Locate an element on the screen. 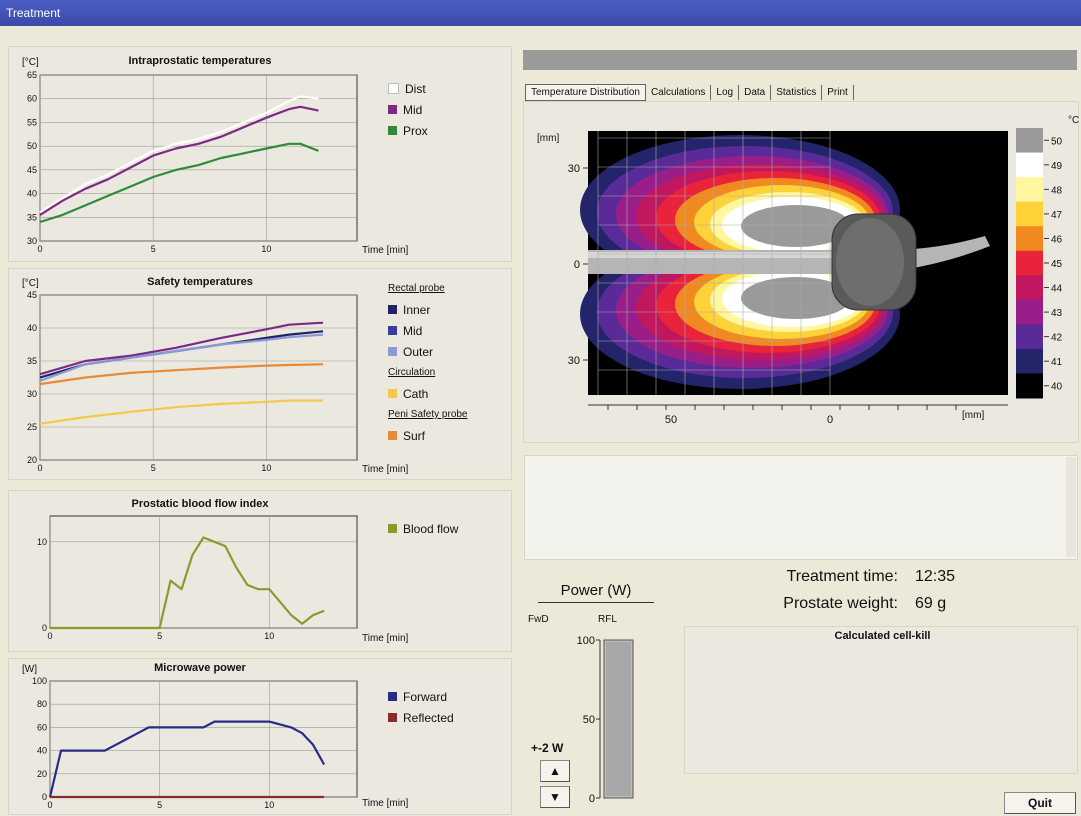  tab-log: Log is located at coordinates (725, 92).